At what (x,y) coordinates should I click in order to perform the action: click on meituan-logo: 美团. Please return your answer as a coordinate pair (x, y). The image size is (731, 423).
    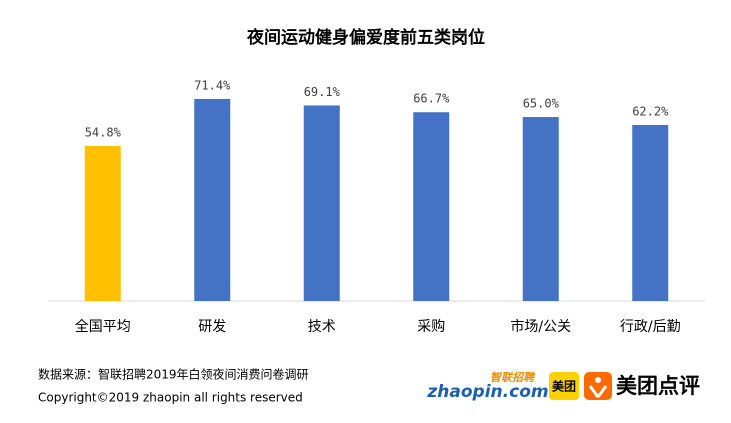
    Looking at the image, I should click on (564, 386).